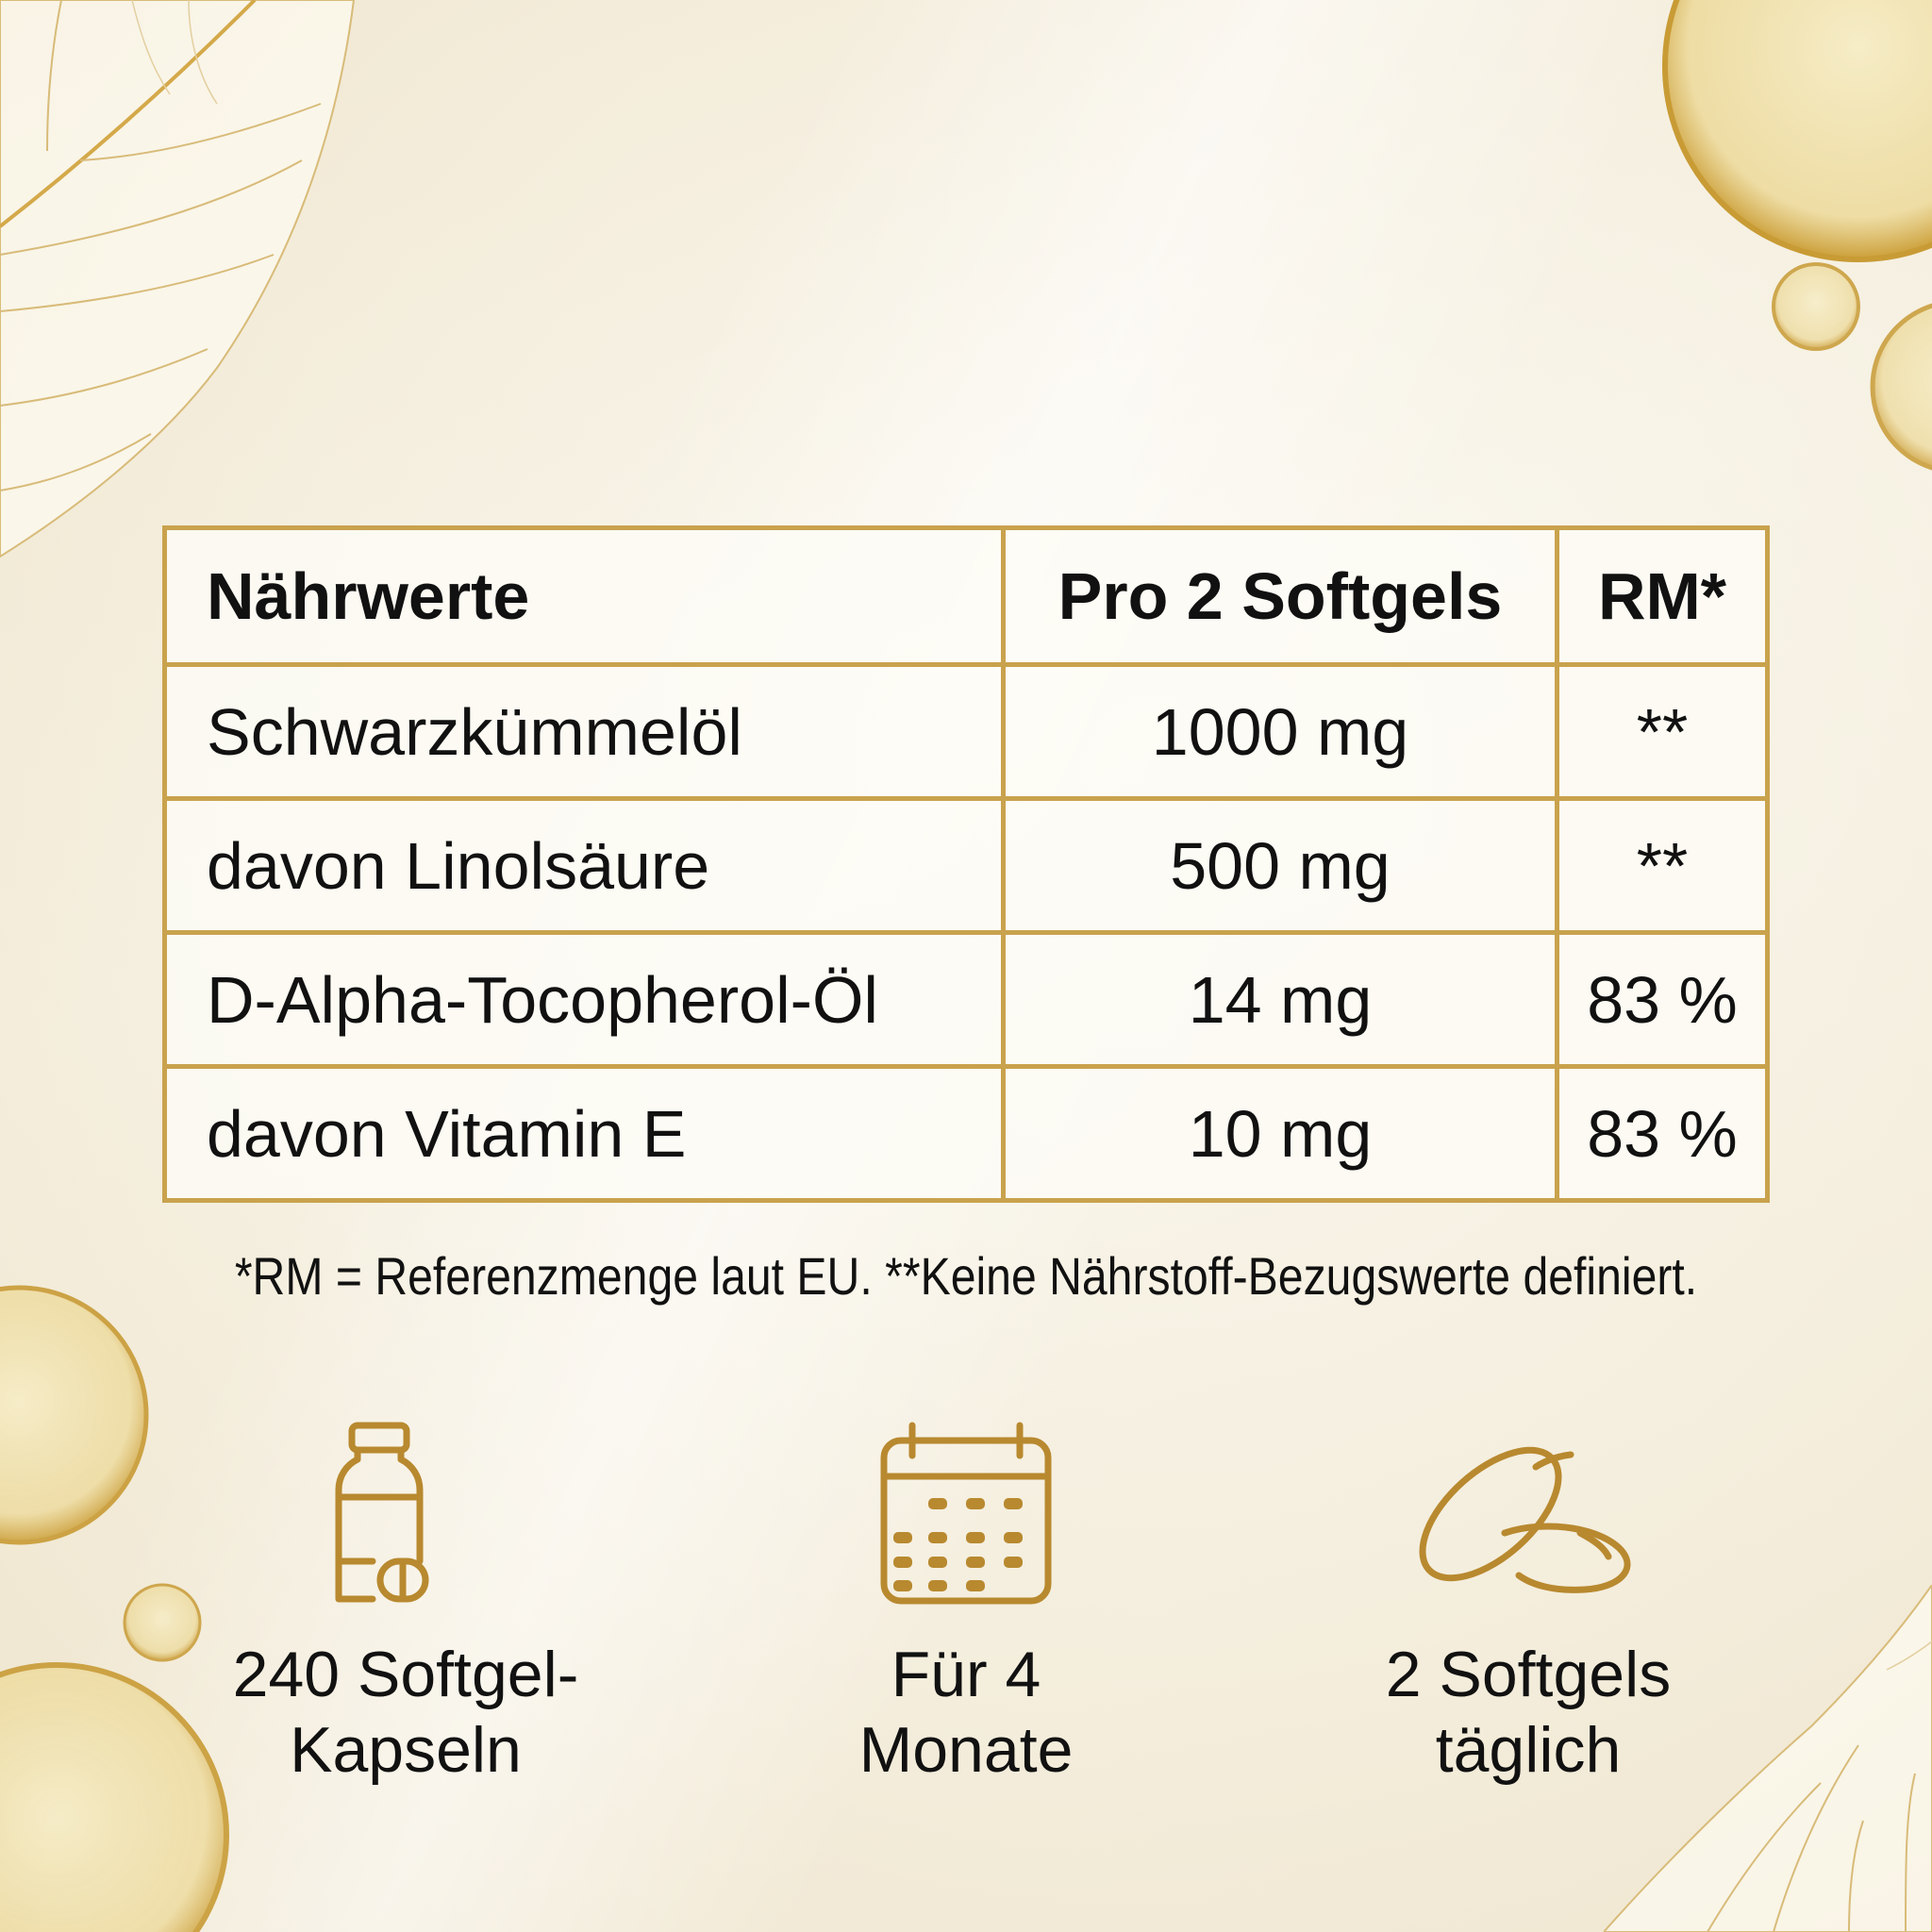  What do you see at coordinates (1528, 1713) in the screenshot?
I see `feature-label: 2 Softgels täglich` at bounding box center [1528, 1713].